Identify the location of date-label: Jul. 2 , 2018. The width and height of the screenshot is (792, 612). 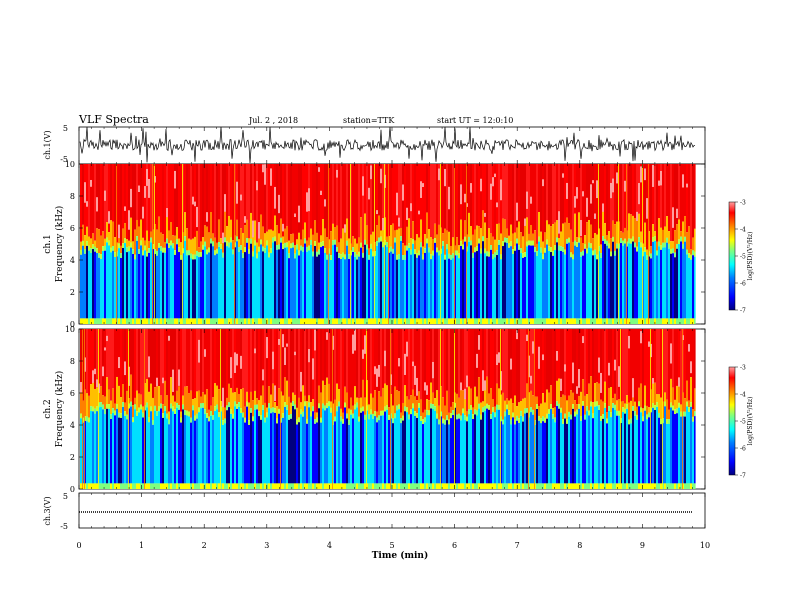
(273, 120).